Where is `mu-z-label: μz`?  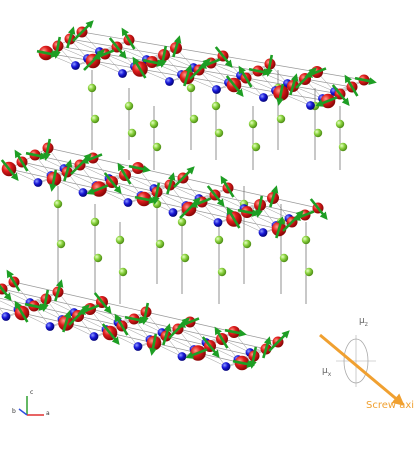
mu-z-label: μz is located at coordinates (363, 322).